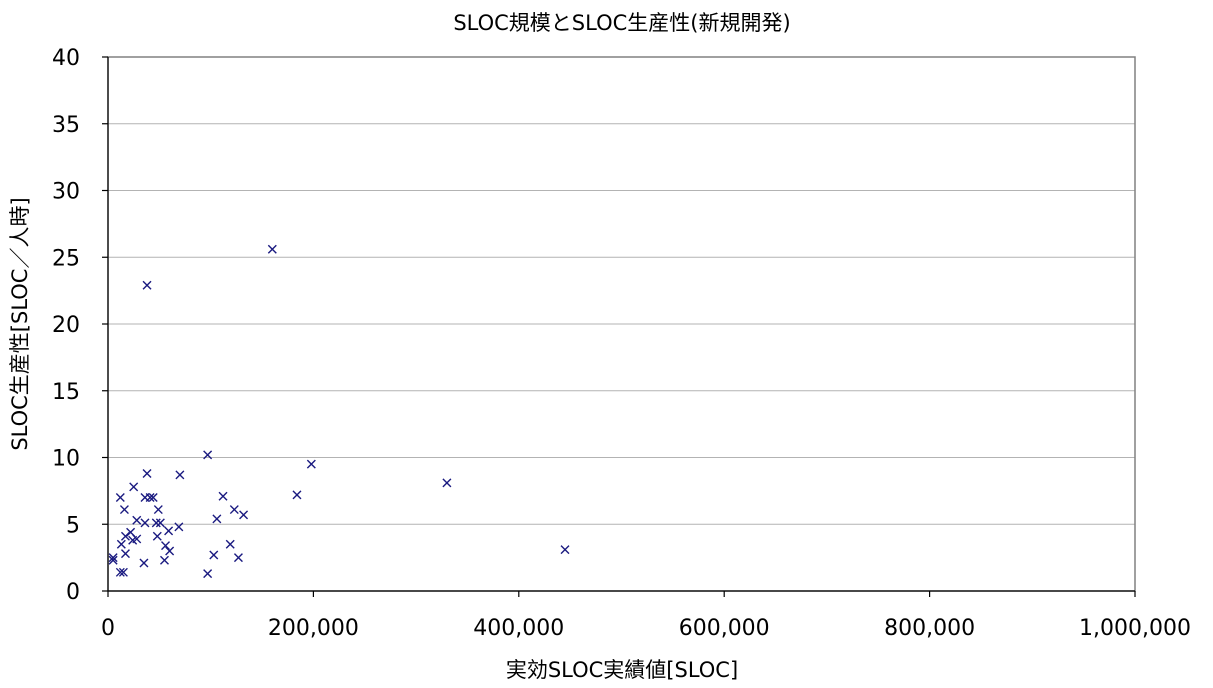  I want to click on x-tick-labels: 0 200,000 400,000 600,000 800,000 1,000,000, so click(646, 628).